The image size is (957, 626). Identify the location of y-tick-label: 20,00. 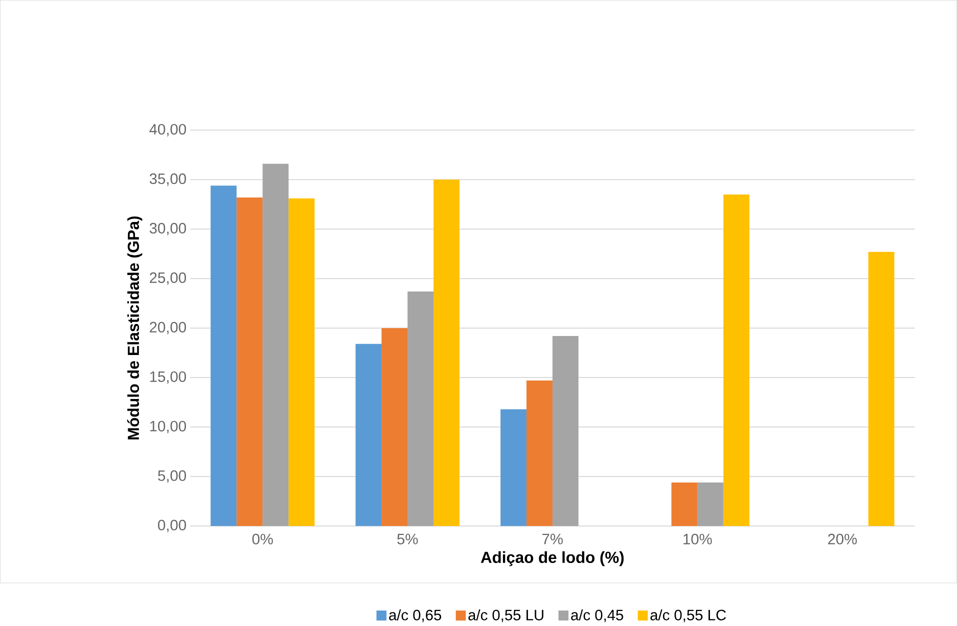
(168, 328).